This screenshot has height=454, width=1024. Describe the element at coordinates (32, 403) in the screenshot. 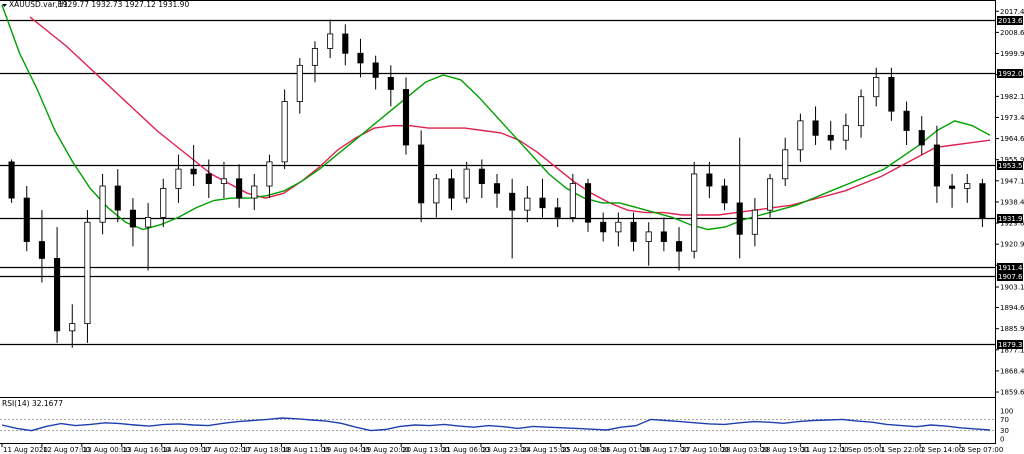

I see `rsi-header: RSI(14) 32.1677` at that location.